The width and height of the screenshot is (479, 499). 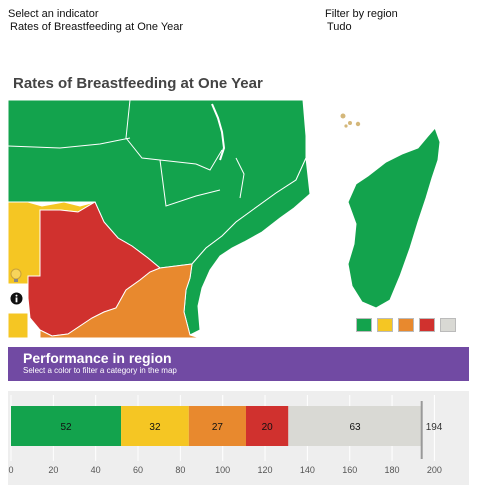 What do you see at coordinates (392, 470) in the screenshot?
I see `x-tick-label: 180` at bounding box center [392, 470].